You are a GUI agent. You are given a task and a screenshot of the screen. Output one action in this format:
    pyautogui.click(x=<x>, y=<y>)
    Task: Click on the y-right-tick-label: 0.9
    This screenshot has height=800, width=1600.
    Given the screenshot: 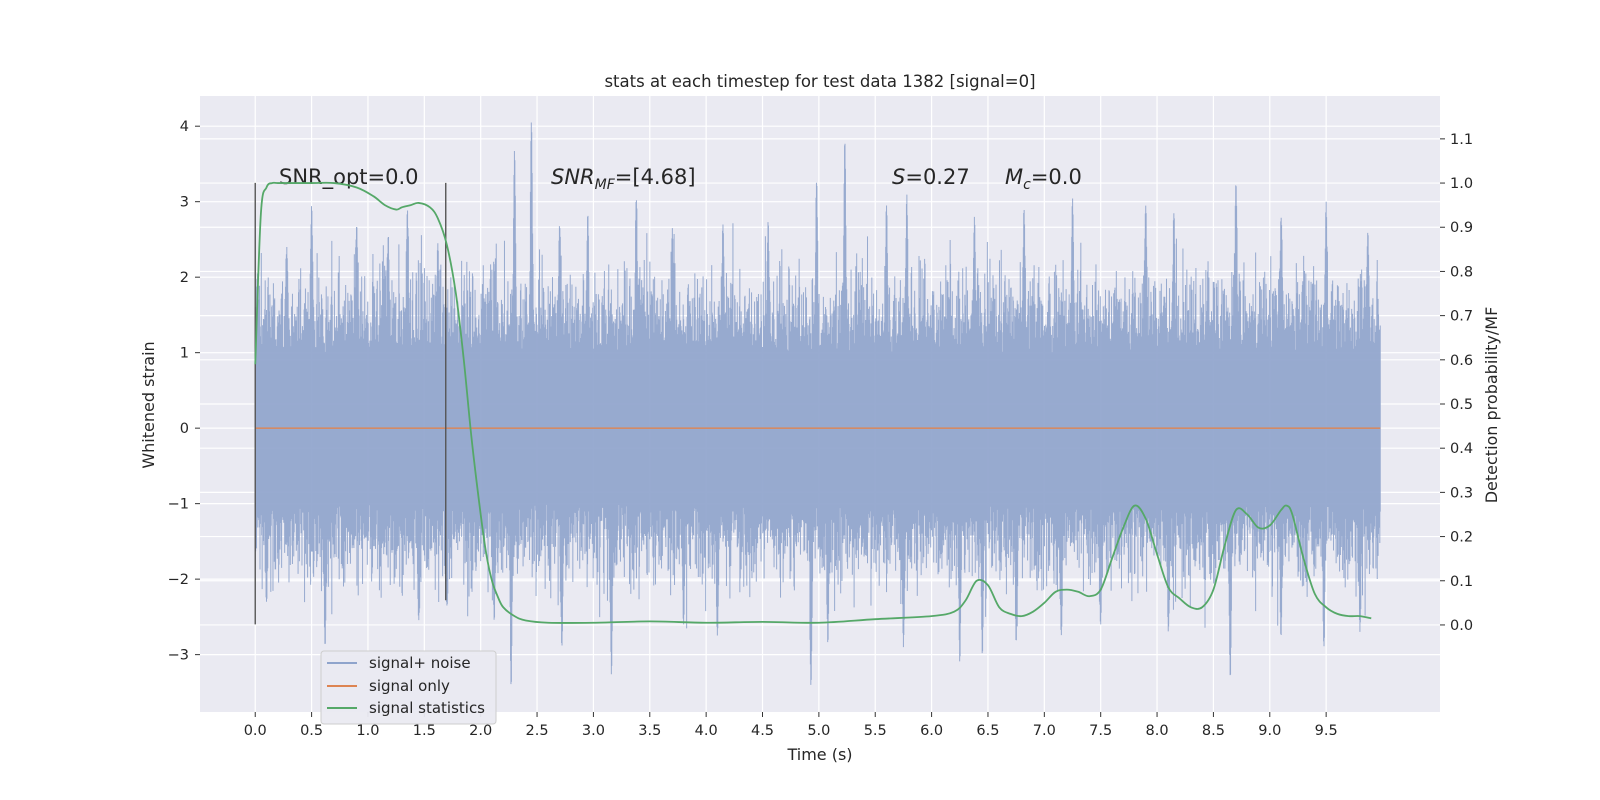 What is the action you would take?
    pyautogui.click(x=1461, y=228)
    